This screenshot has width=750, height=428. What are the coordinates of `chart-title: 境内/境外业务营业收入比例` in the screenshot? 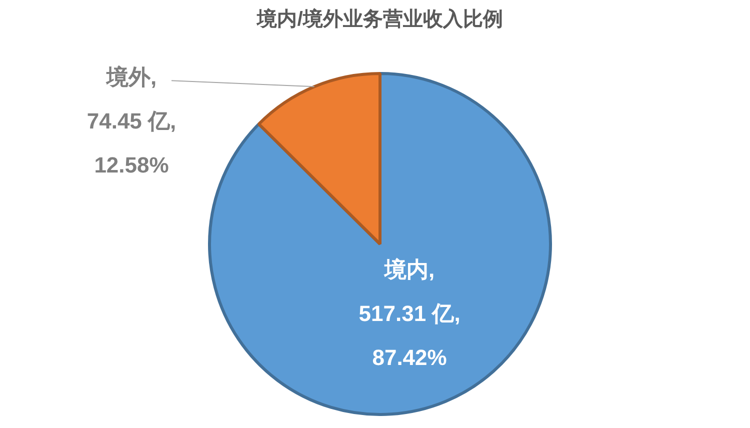 It's located at (379, 19).